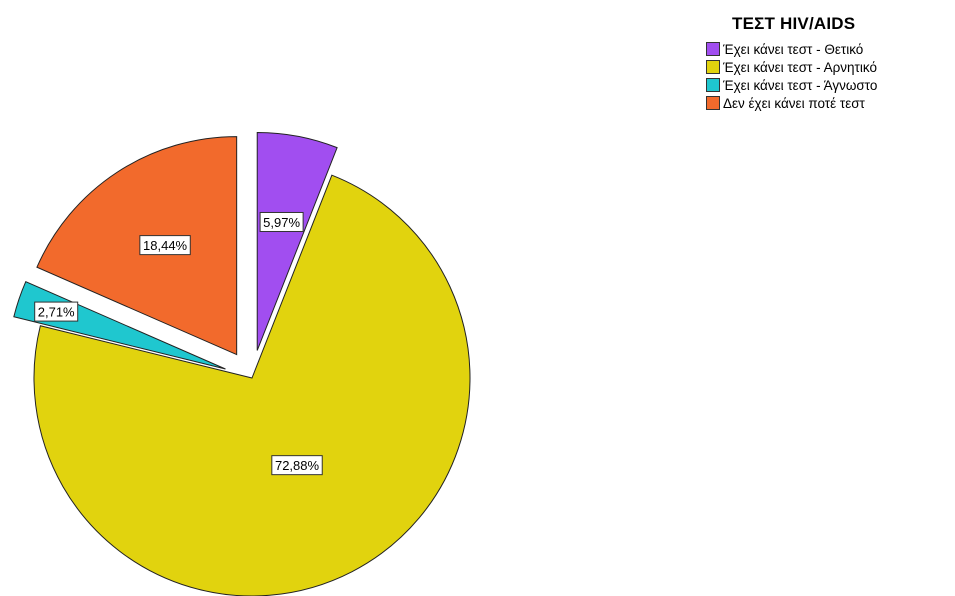 Image resolution: width=955 pixels, height=596 pixels. I want to click on legend-item: Έχει κάνει τεστ - Άγνωστο, so click(791, 85).